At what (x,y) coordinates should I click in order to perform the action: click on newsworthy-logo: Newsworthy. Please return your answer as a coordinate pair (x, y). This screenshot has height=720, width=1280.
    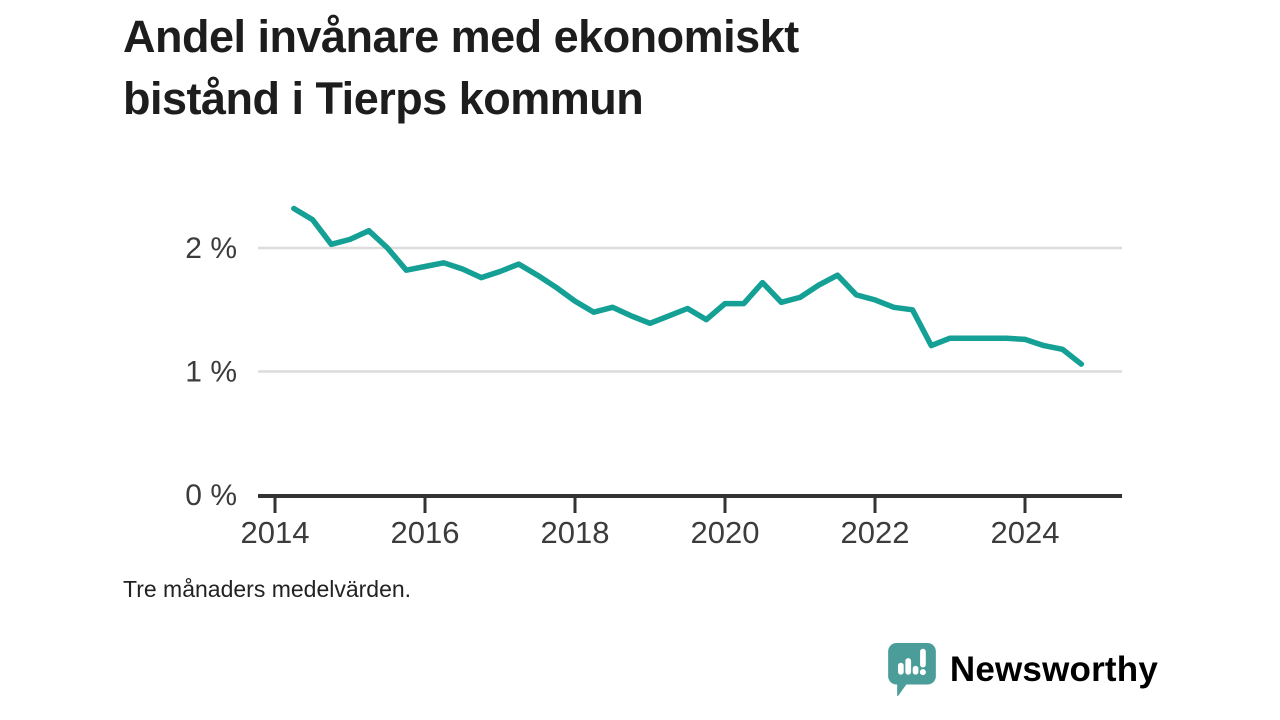
    Looking at the image, I should click on (1022, 670).